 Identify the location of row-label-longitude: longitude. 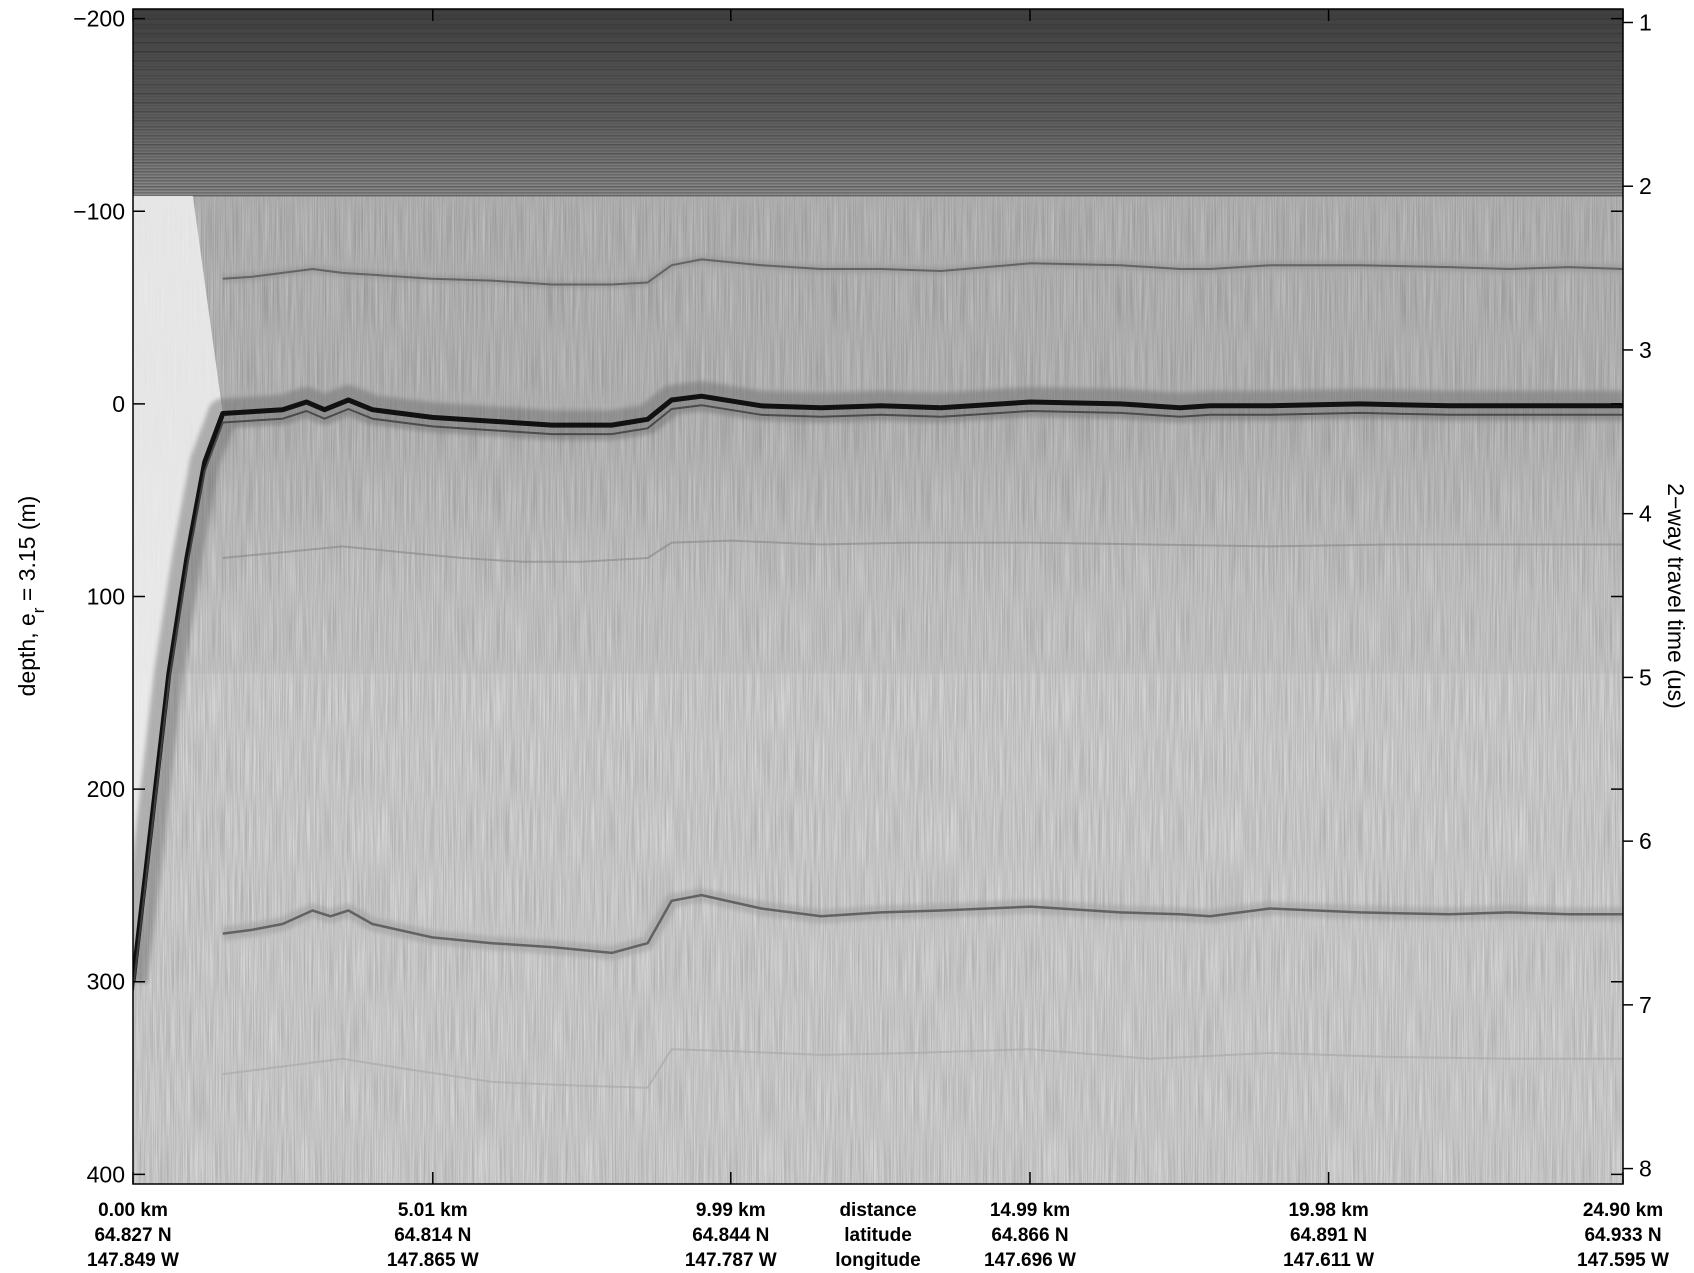
(877, 1260).